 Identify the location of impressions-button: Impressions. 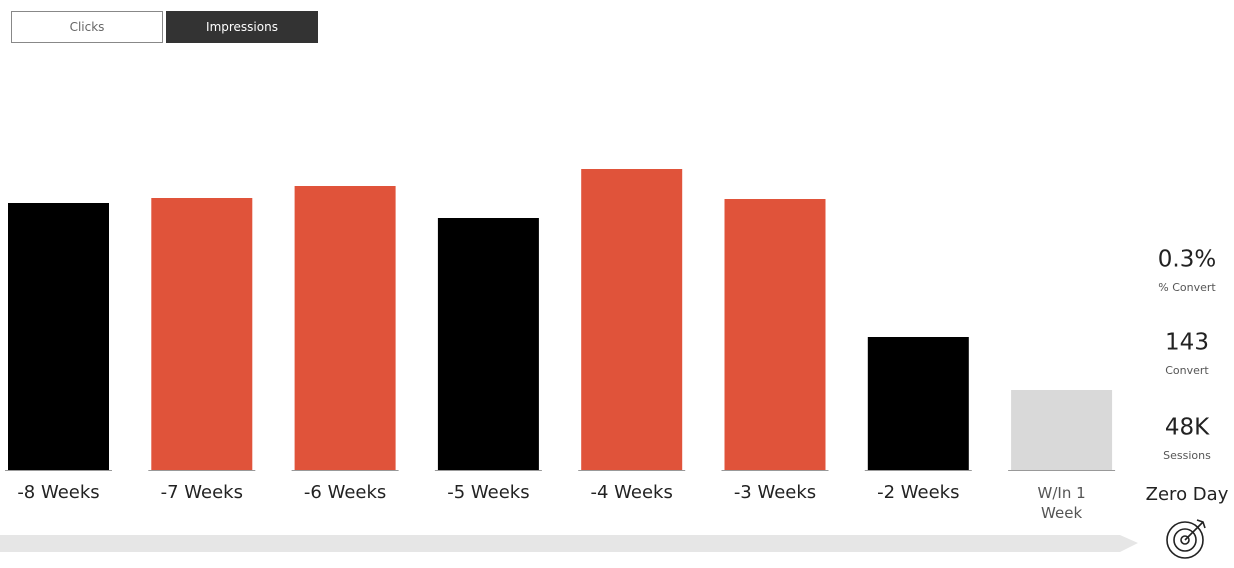
(242, 27).